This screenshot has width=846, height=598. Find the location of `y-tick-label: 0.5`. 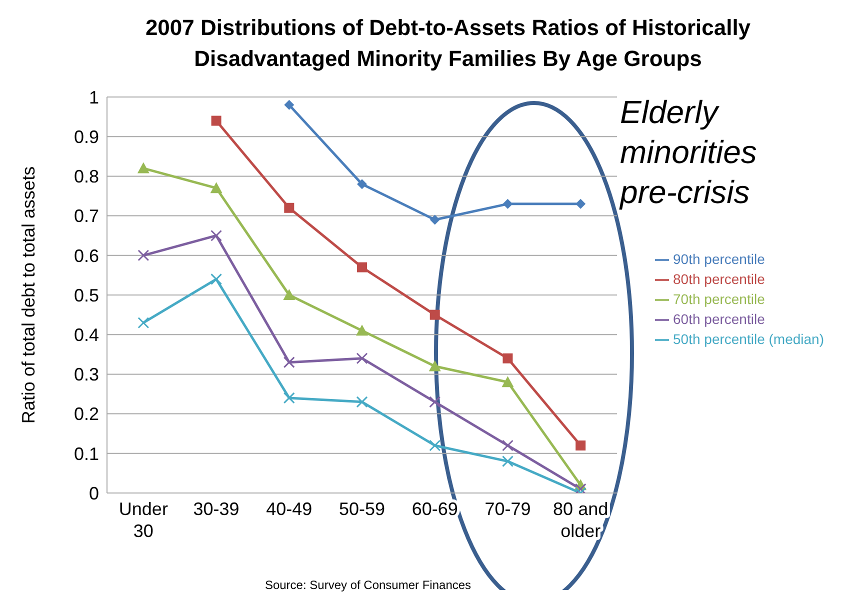

y-tick-label: 0.5 is located at coordinates (86, 295).